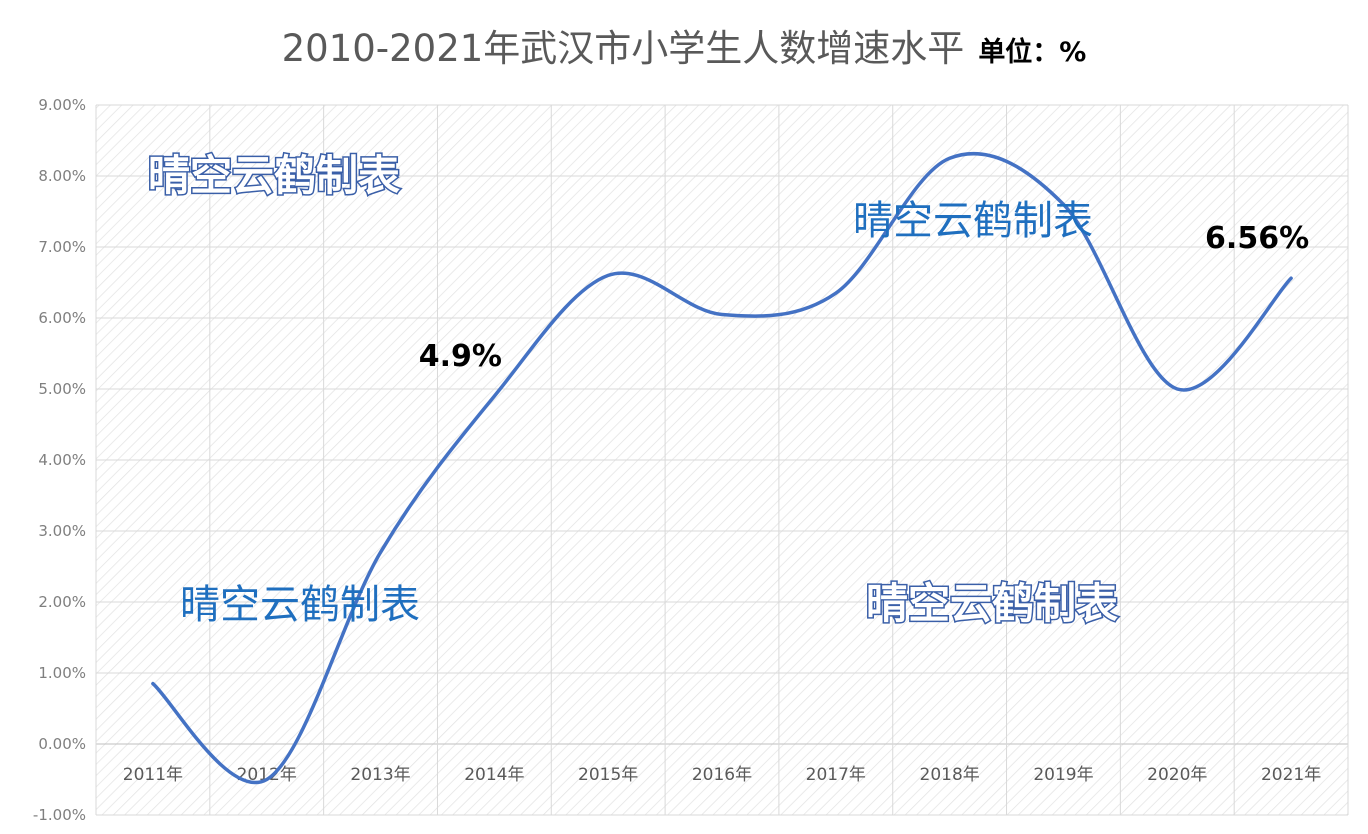 The height and width of the screenshot is (834, 1368). What do you see at coordinates (380, 775) in the screenshot?
I see `x-tick-label: 2013年` at bounding box center [380, 775].